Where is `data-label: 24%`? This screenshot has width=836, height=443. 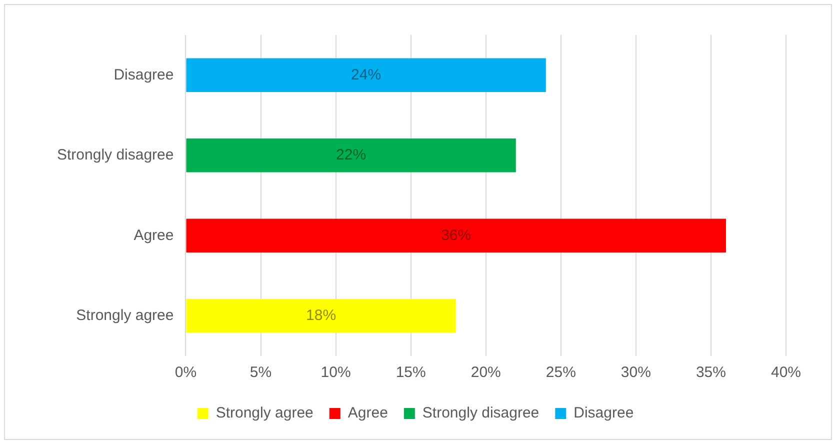 data-label: 24% is located at coordinates (366, 75).